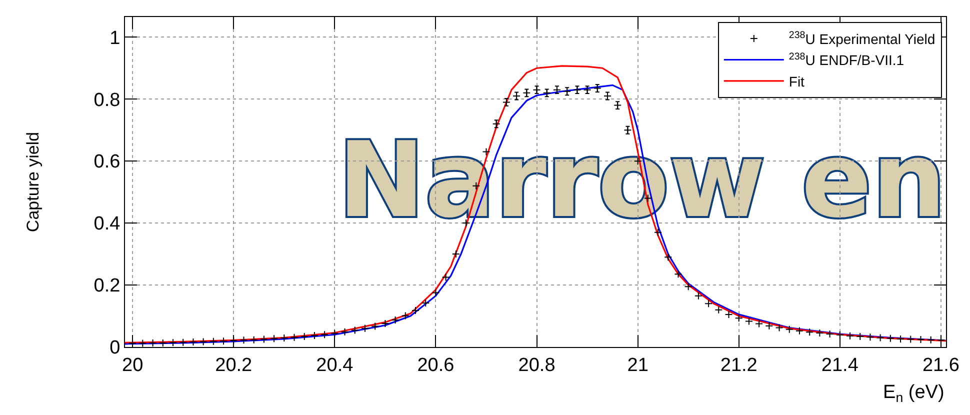 The image size is (970, 415). Describe the element at coordinates (32, 182) in the screenshot. I see `y-axis-title: Capture yield` at that location.